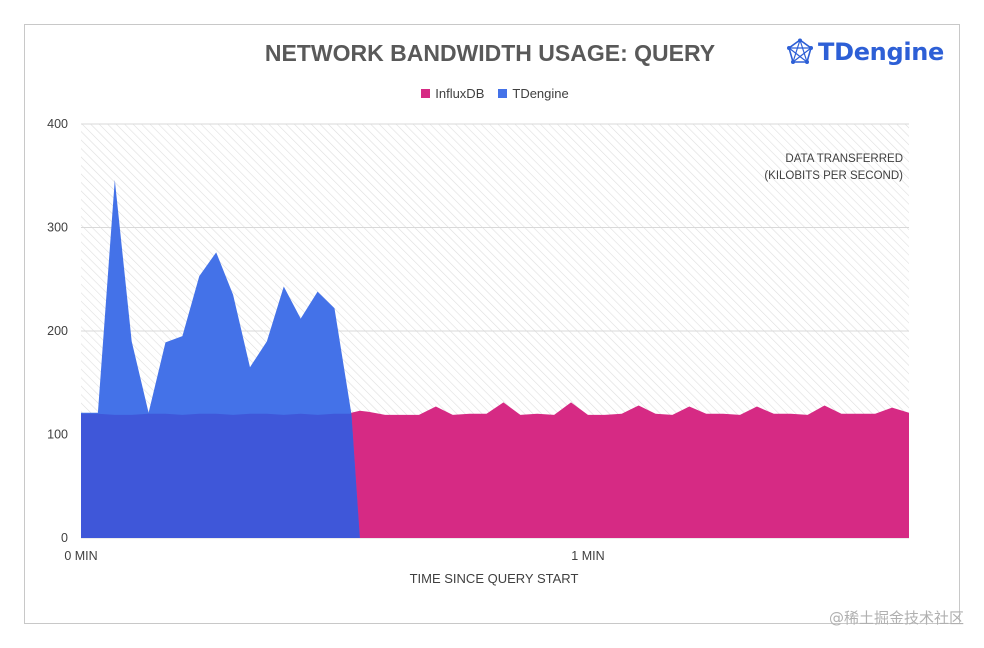 The image size is (984, 648). What do you see at coordinates (57, 124) in the screenshot?
I see `y-tick-label: 400` at bounding box center [57, 124].